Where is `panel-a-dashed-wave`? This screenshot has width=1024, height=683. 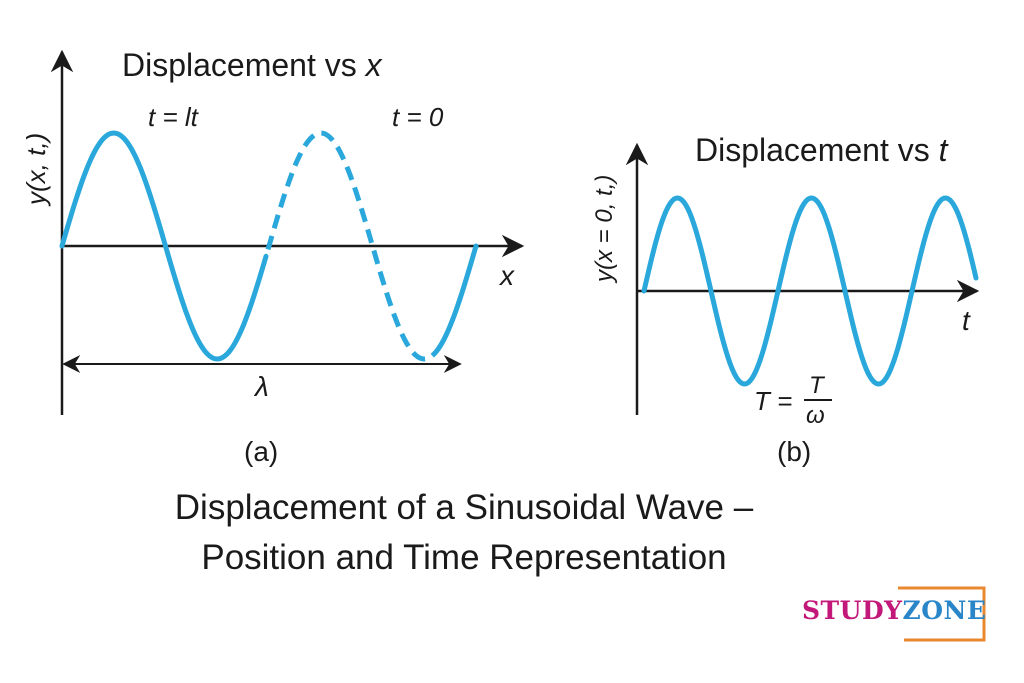
panel-a-dashed-wave is located at coordinates (354, 246).